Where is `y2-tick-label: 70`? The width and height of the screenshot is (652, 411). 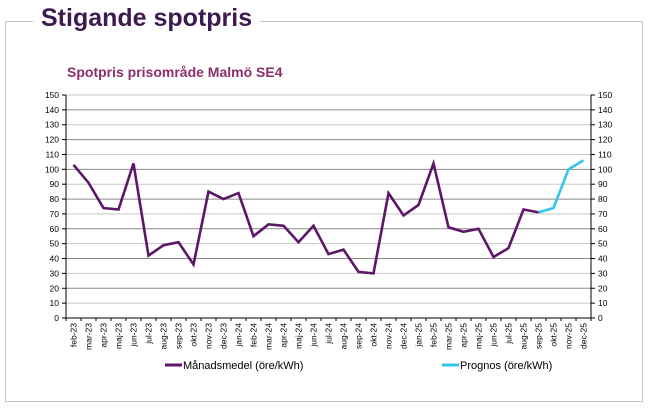 y2-tick-label: 70 is located at coordinates (603, 214).